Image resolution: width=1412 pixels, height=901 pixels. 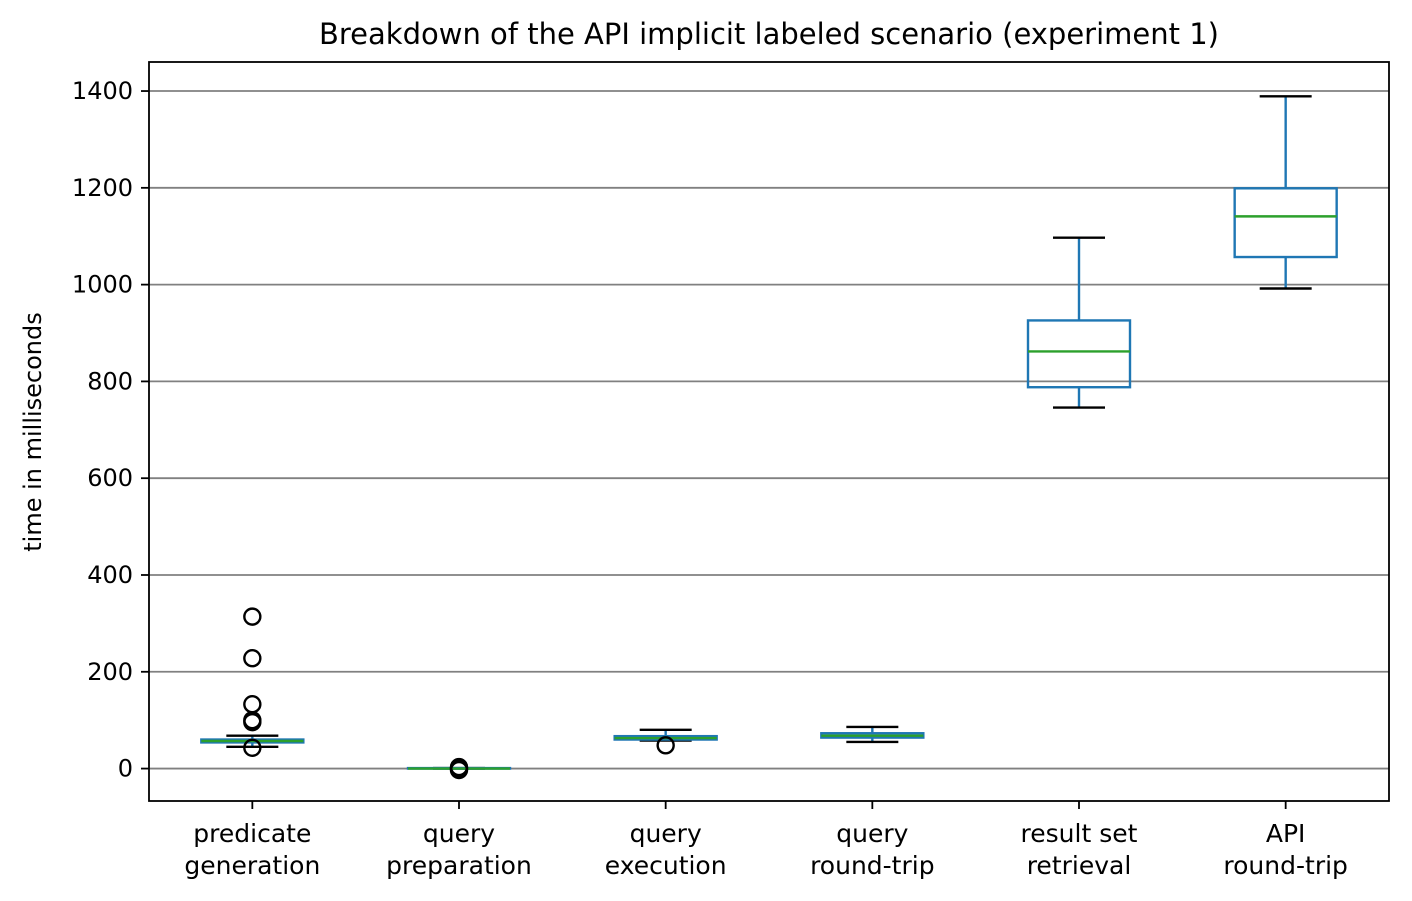 What do you see at coordinates (110, 672) in the screenshot?
I see `y-tick-label: 200` at bounding box center [110, 672].